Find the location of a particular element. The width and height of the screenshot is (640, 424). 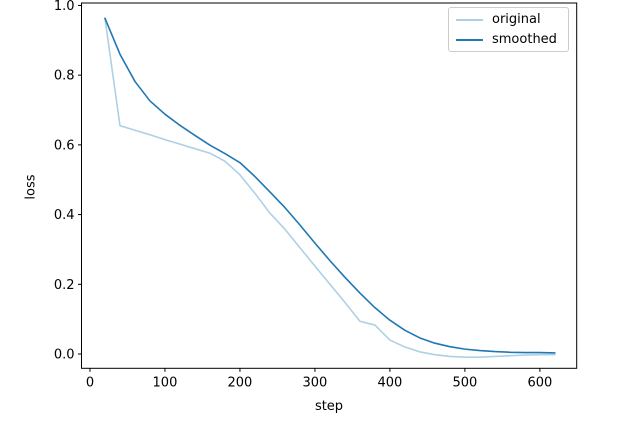

x-tick-label: 200 is located at coordinates (240, 382).